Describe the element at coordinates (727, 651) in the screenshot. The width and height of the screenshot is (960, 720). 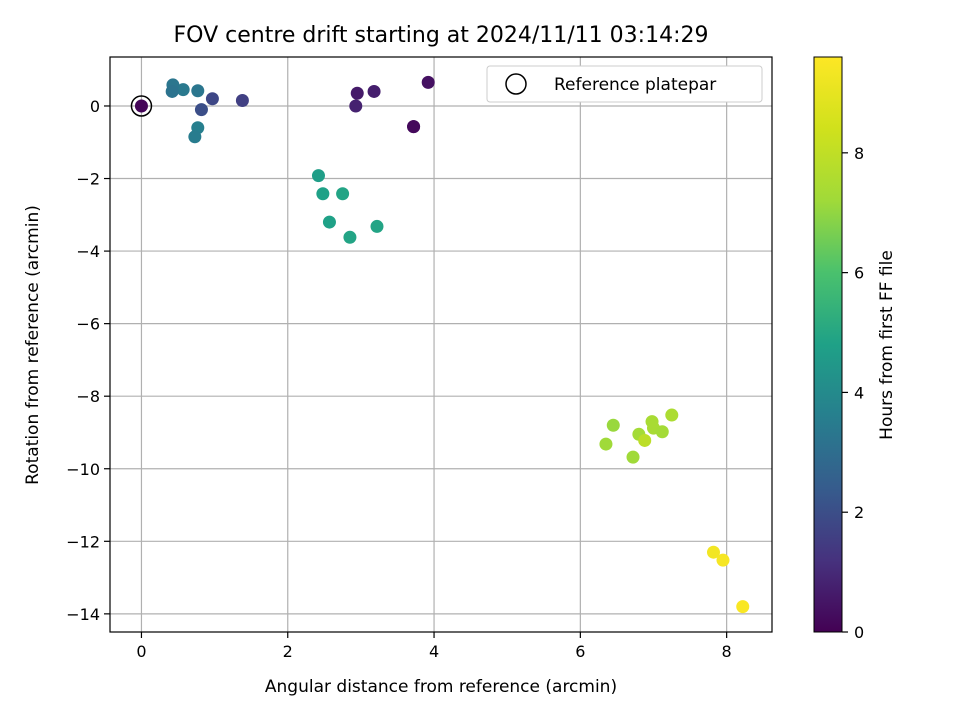
I see `x-tick-label: 8` at that location.